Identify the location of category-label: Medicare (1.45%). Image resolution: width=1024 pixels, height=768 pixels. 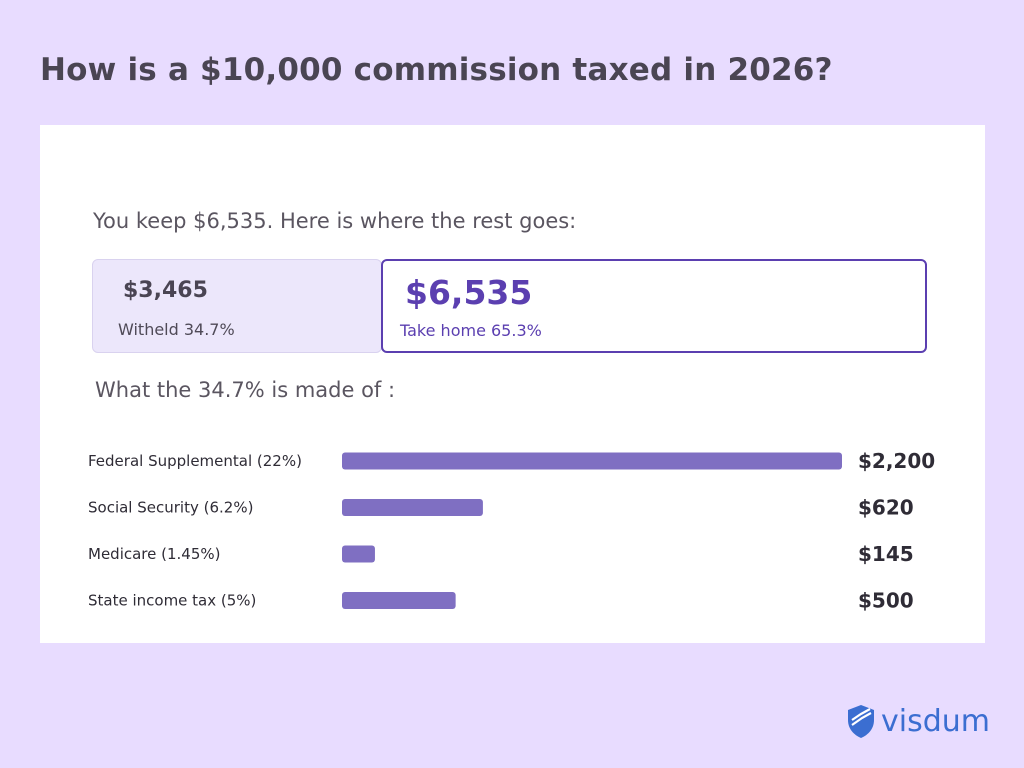
(154, 554).